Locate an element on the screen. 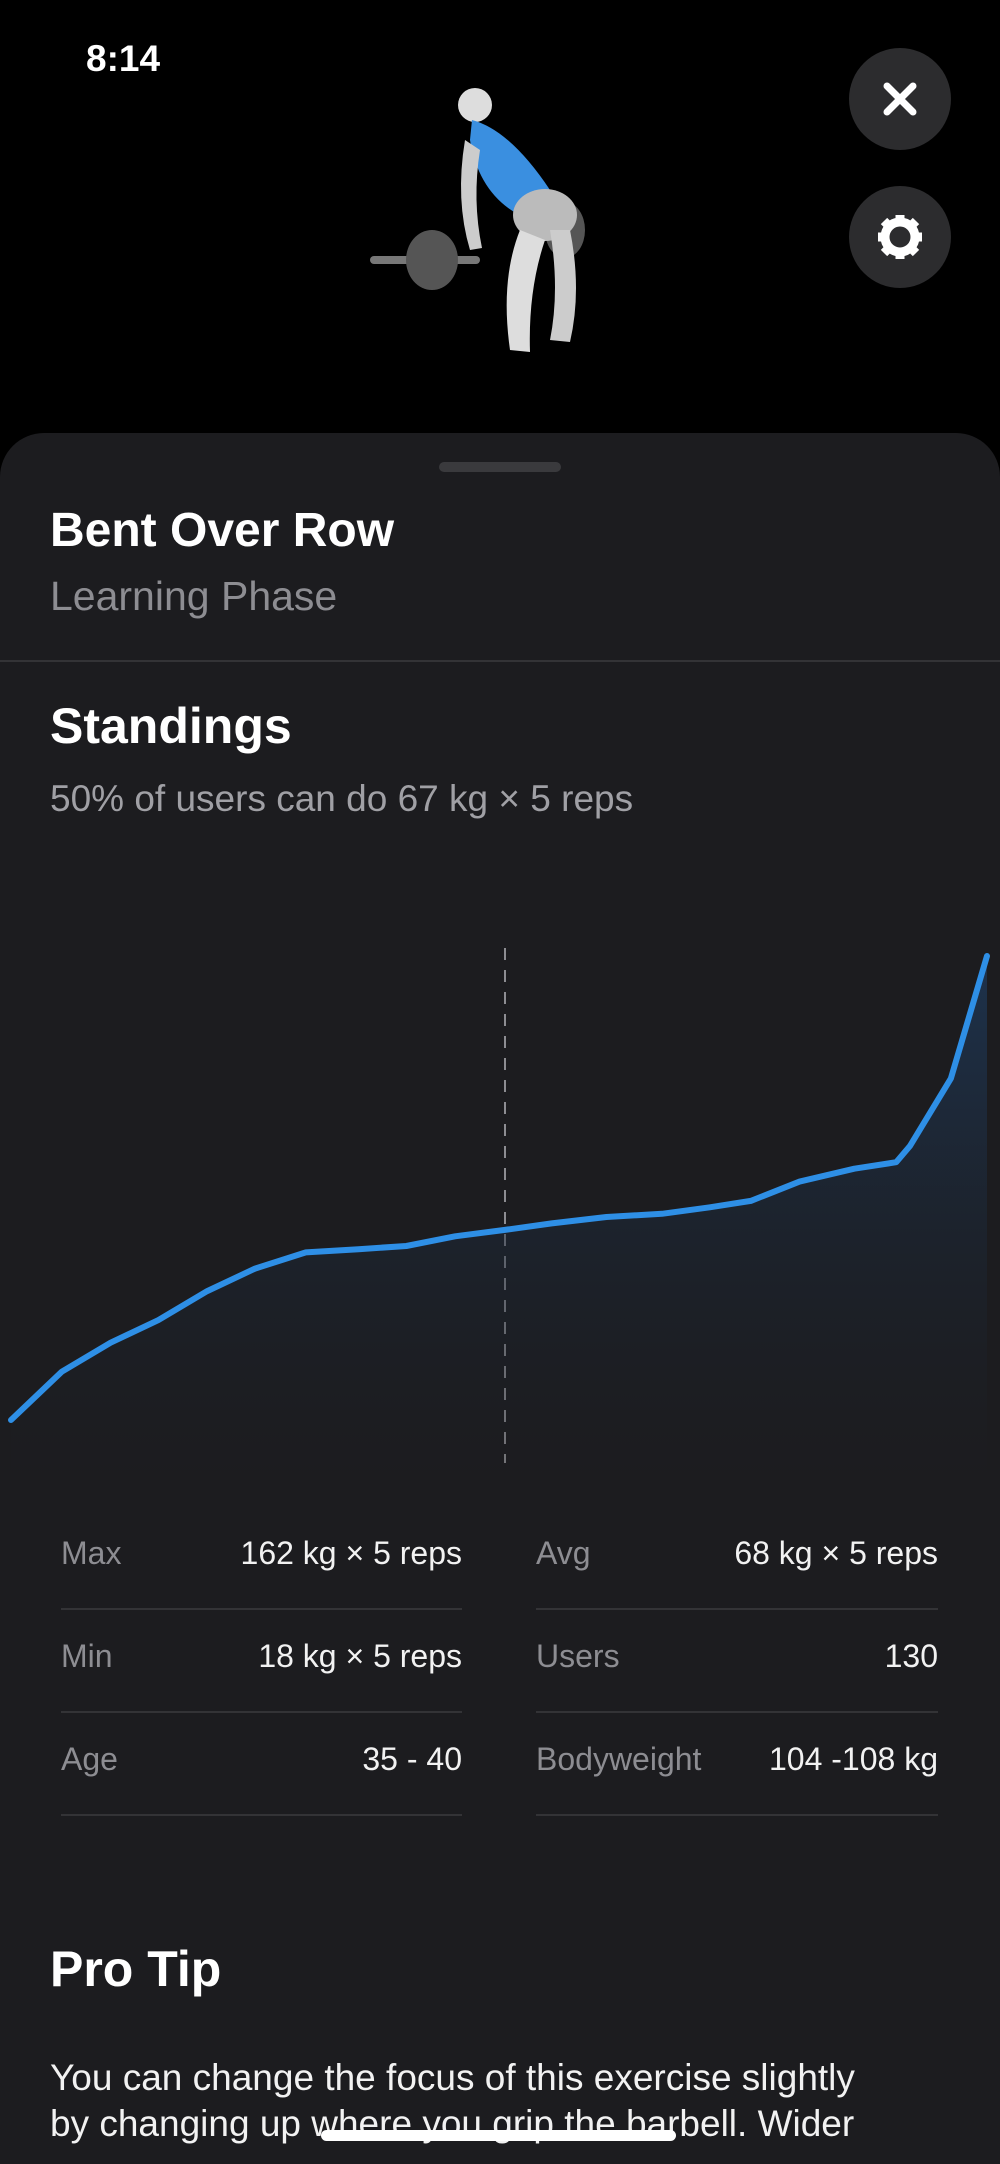 This screenshot has width=1000, height=2164. stat-value: 68 kg × 5 reps is located at coordinates (836, 1553).